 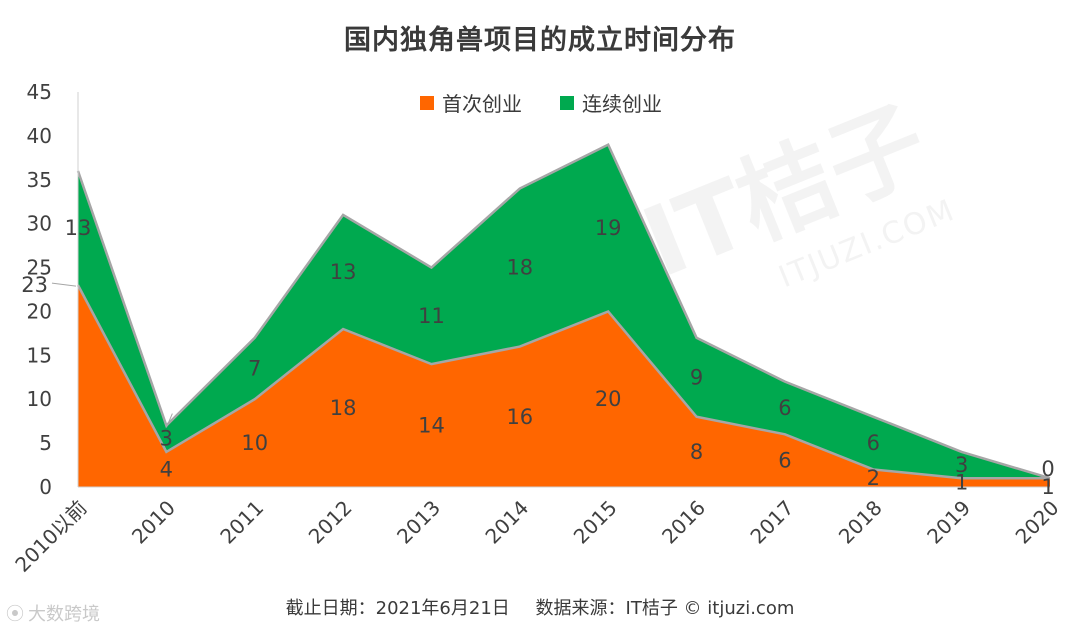 What do you see at coordinates (1047, 469) in the screenshot?
I see `data-label-serial: 0` at bounding box center [1047, 469].